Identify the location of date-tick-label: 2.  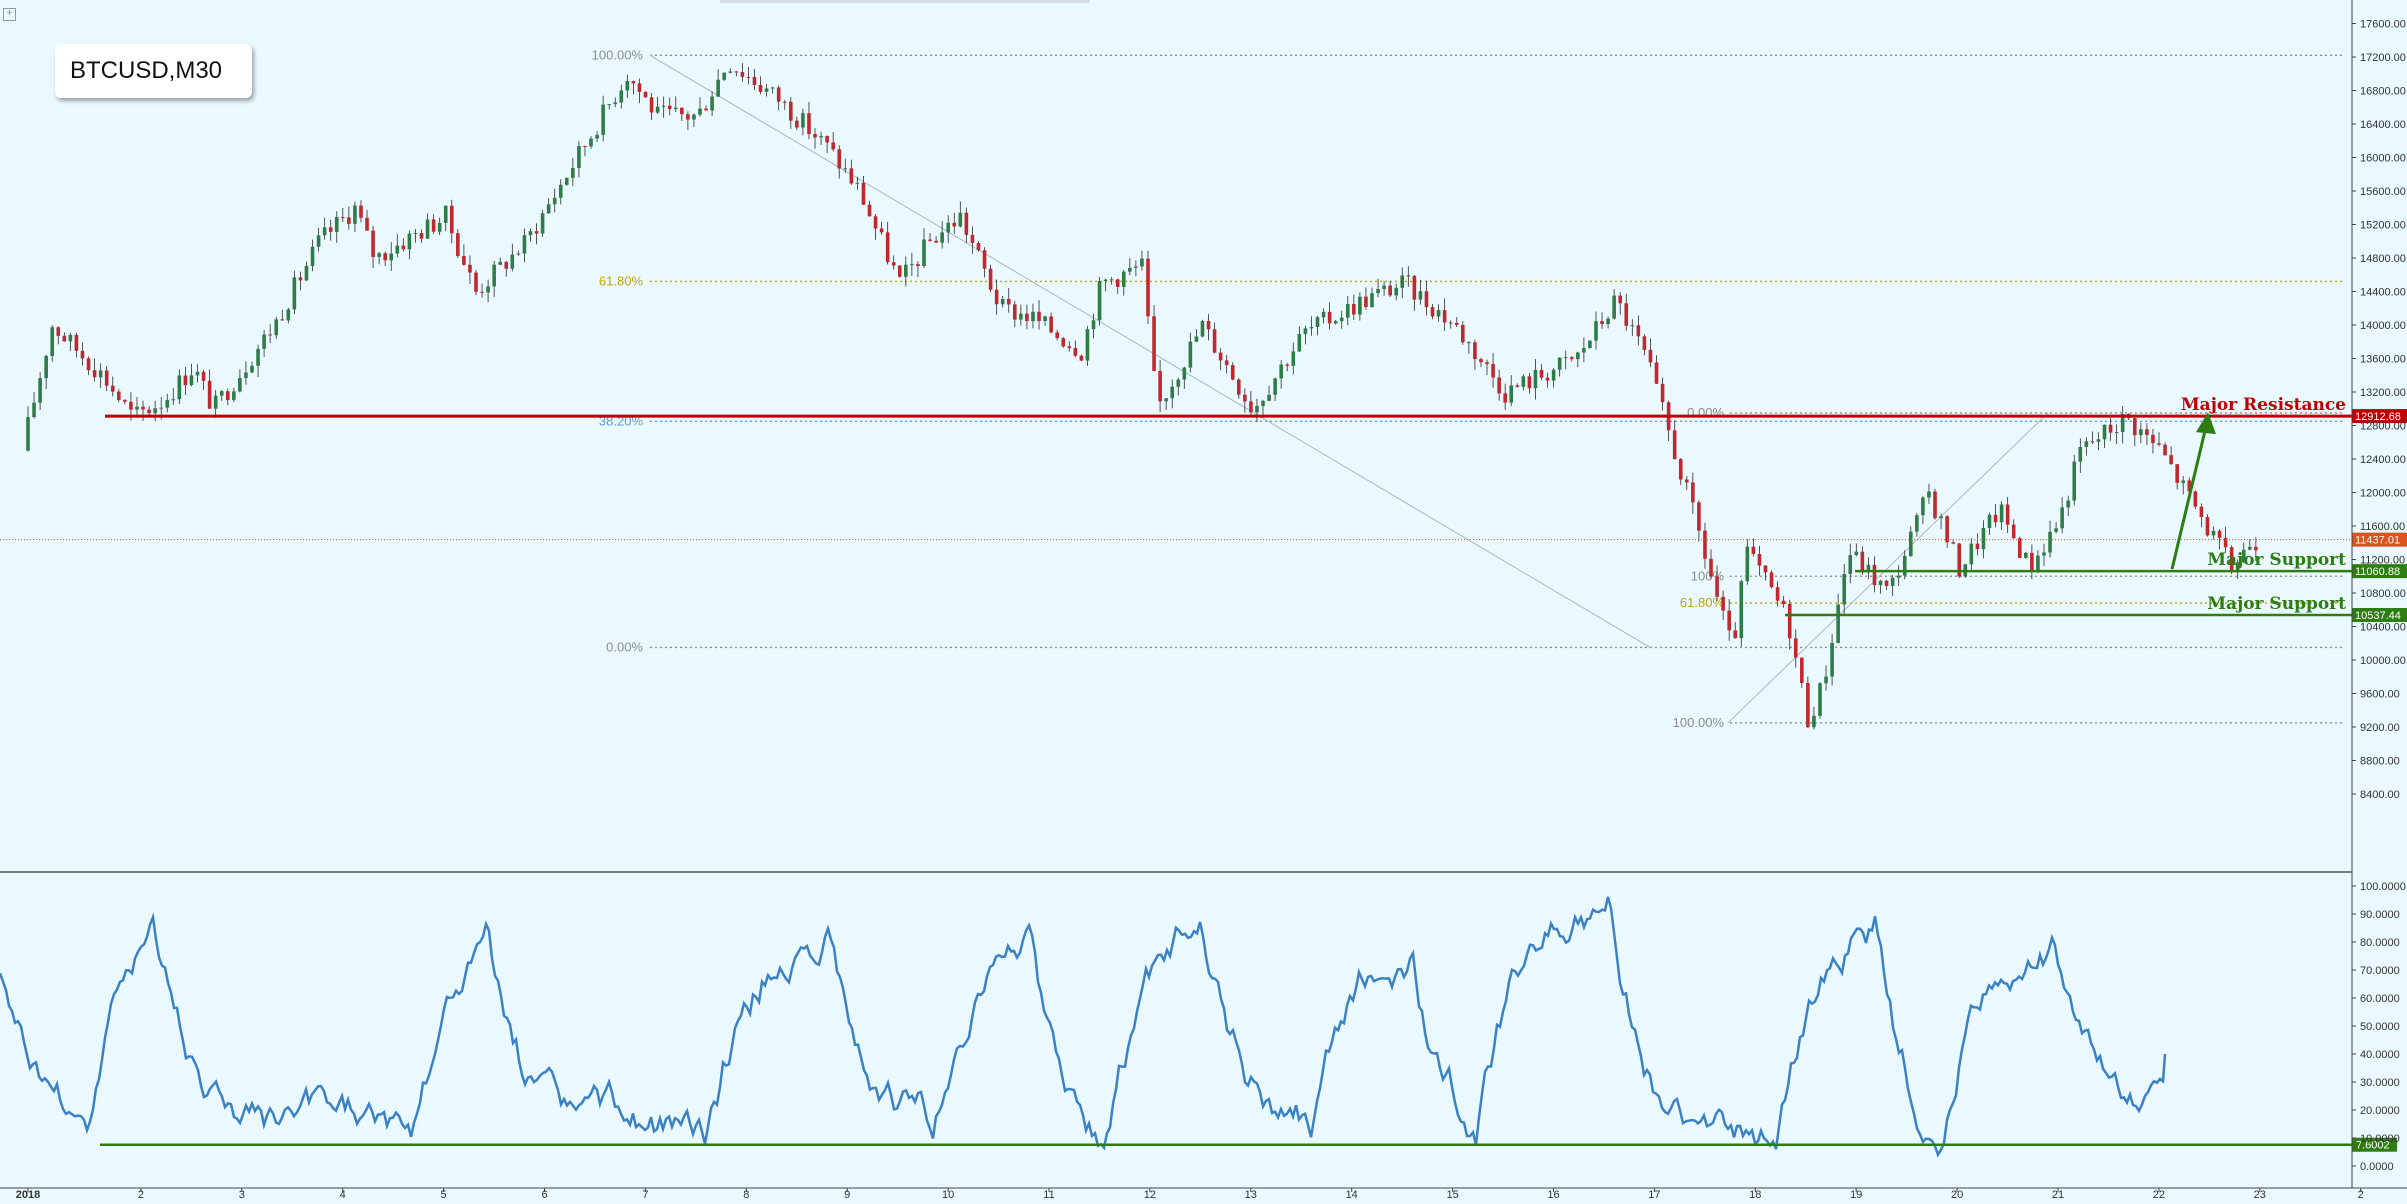
(2361, 1195).